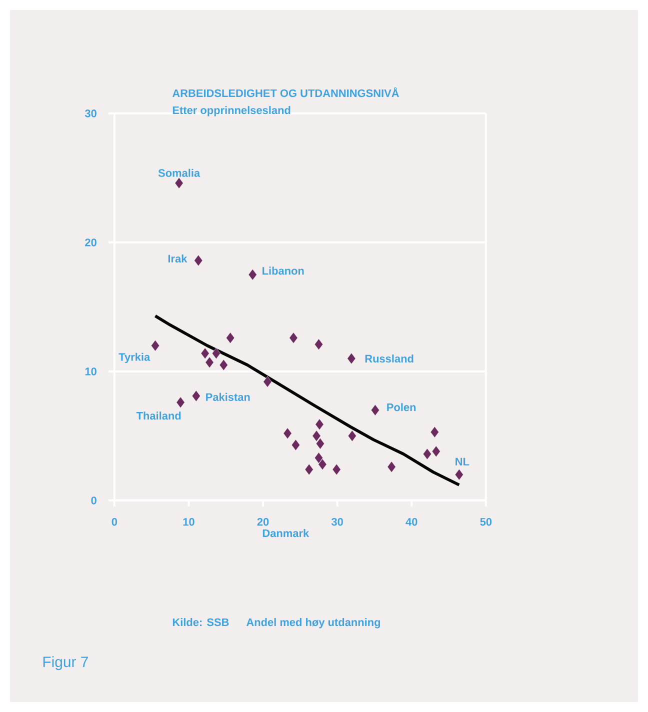  What do you see at coordinates (263, 522) in the screenshot?
I see `x-tick-label: 20` at bounding box center [263, 522].